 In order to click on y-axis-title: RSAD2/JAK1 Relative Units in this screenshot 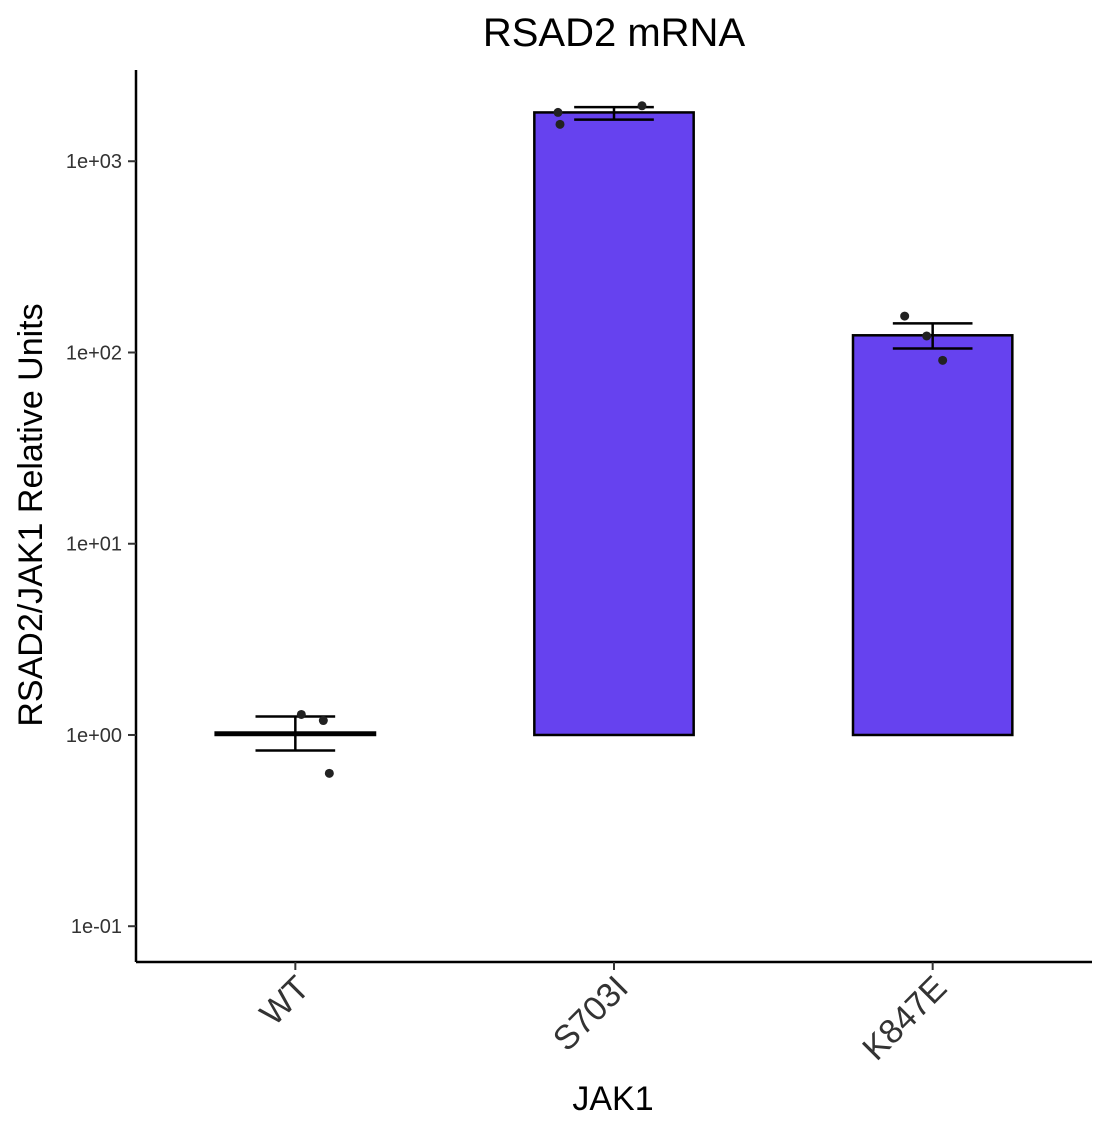, I will do `click(31, 514)`.